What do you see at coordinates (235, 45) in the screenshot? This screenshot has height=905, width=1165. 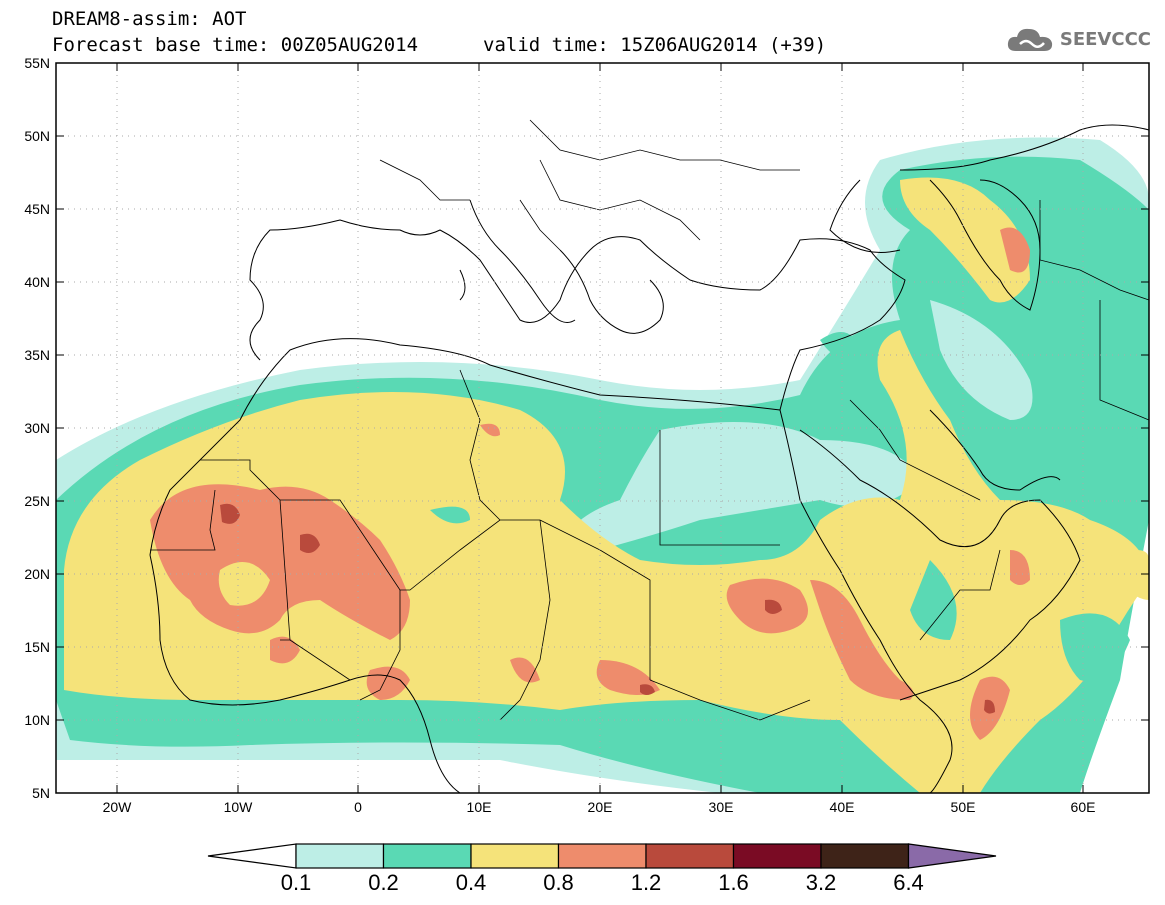 I see `forecast-base-time: Forecast base time: 00Z05AUG2014` at bounding box center [235, 45].